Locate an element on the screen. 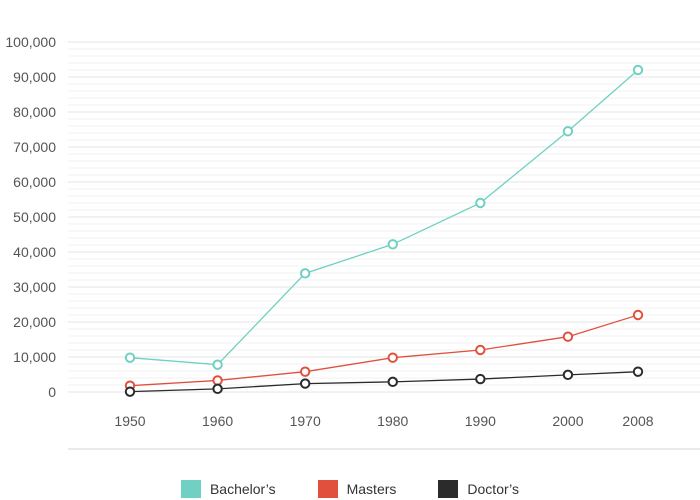 The height and width of the screenshot is (500, 700). legend-item-doctors: Doctor’s is located at coordinates (478, 489).